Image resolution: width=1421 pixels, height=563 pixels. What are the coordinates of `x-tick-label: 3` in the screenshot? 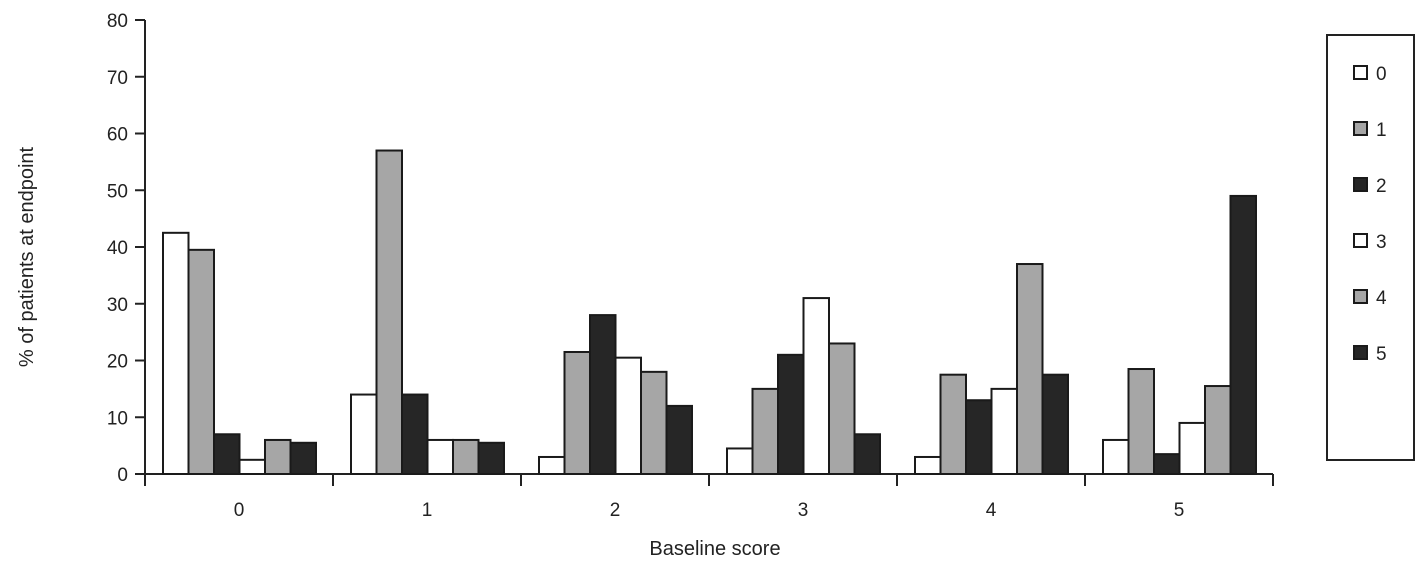 It's located at (803, 510).